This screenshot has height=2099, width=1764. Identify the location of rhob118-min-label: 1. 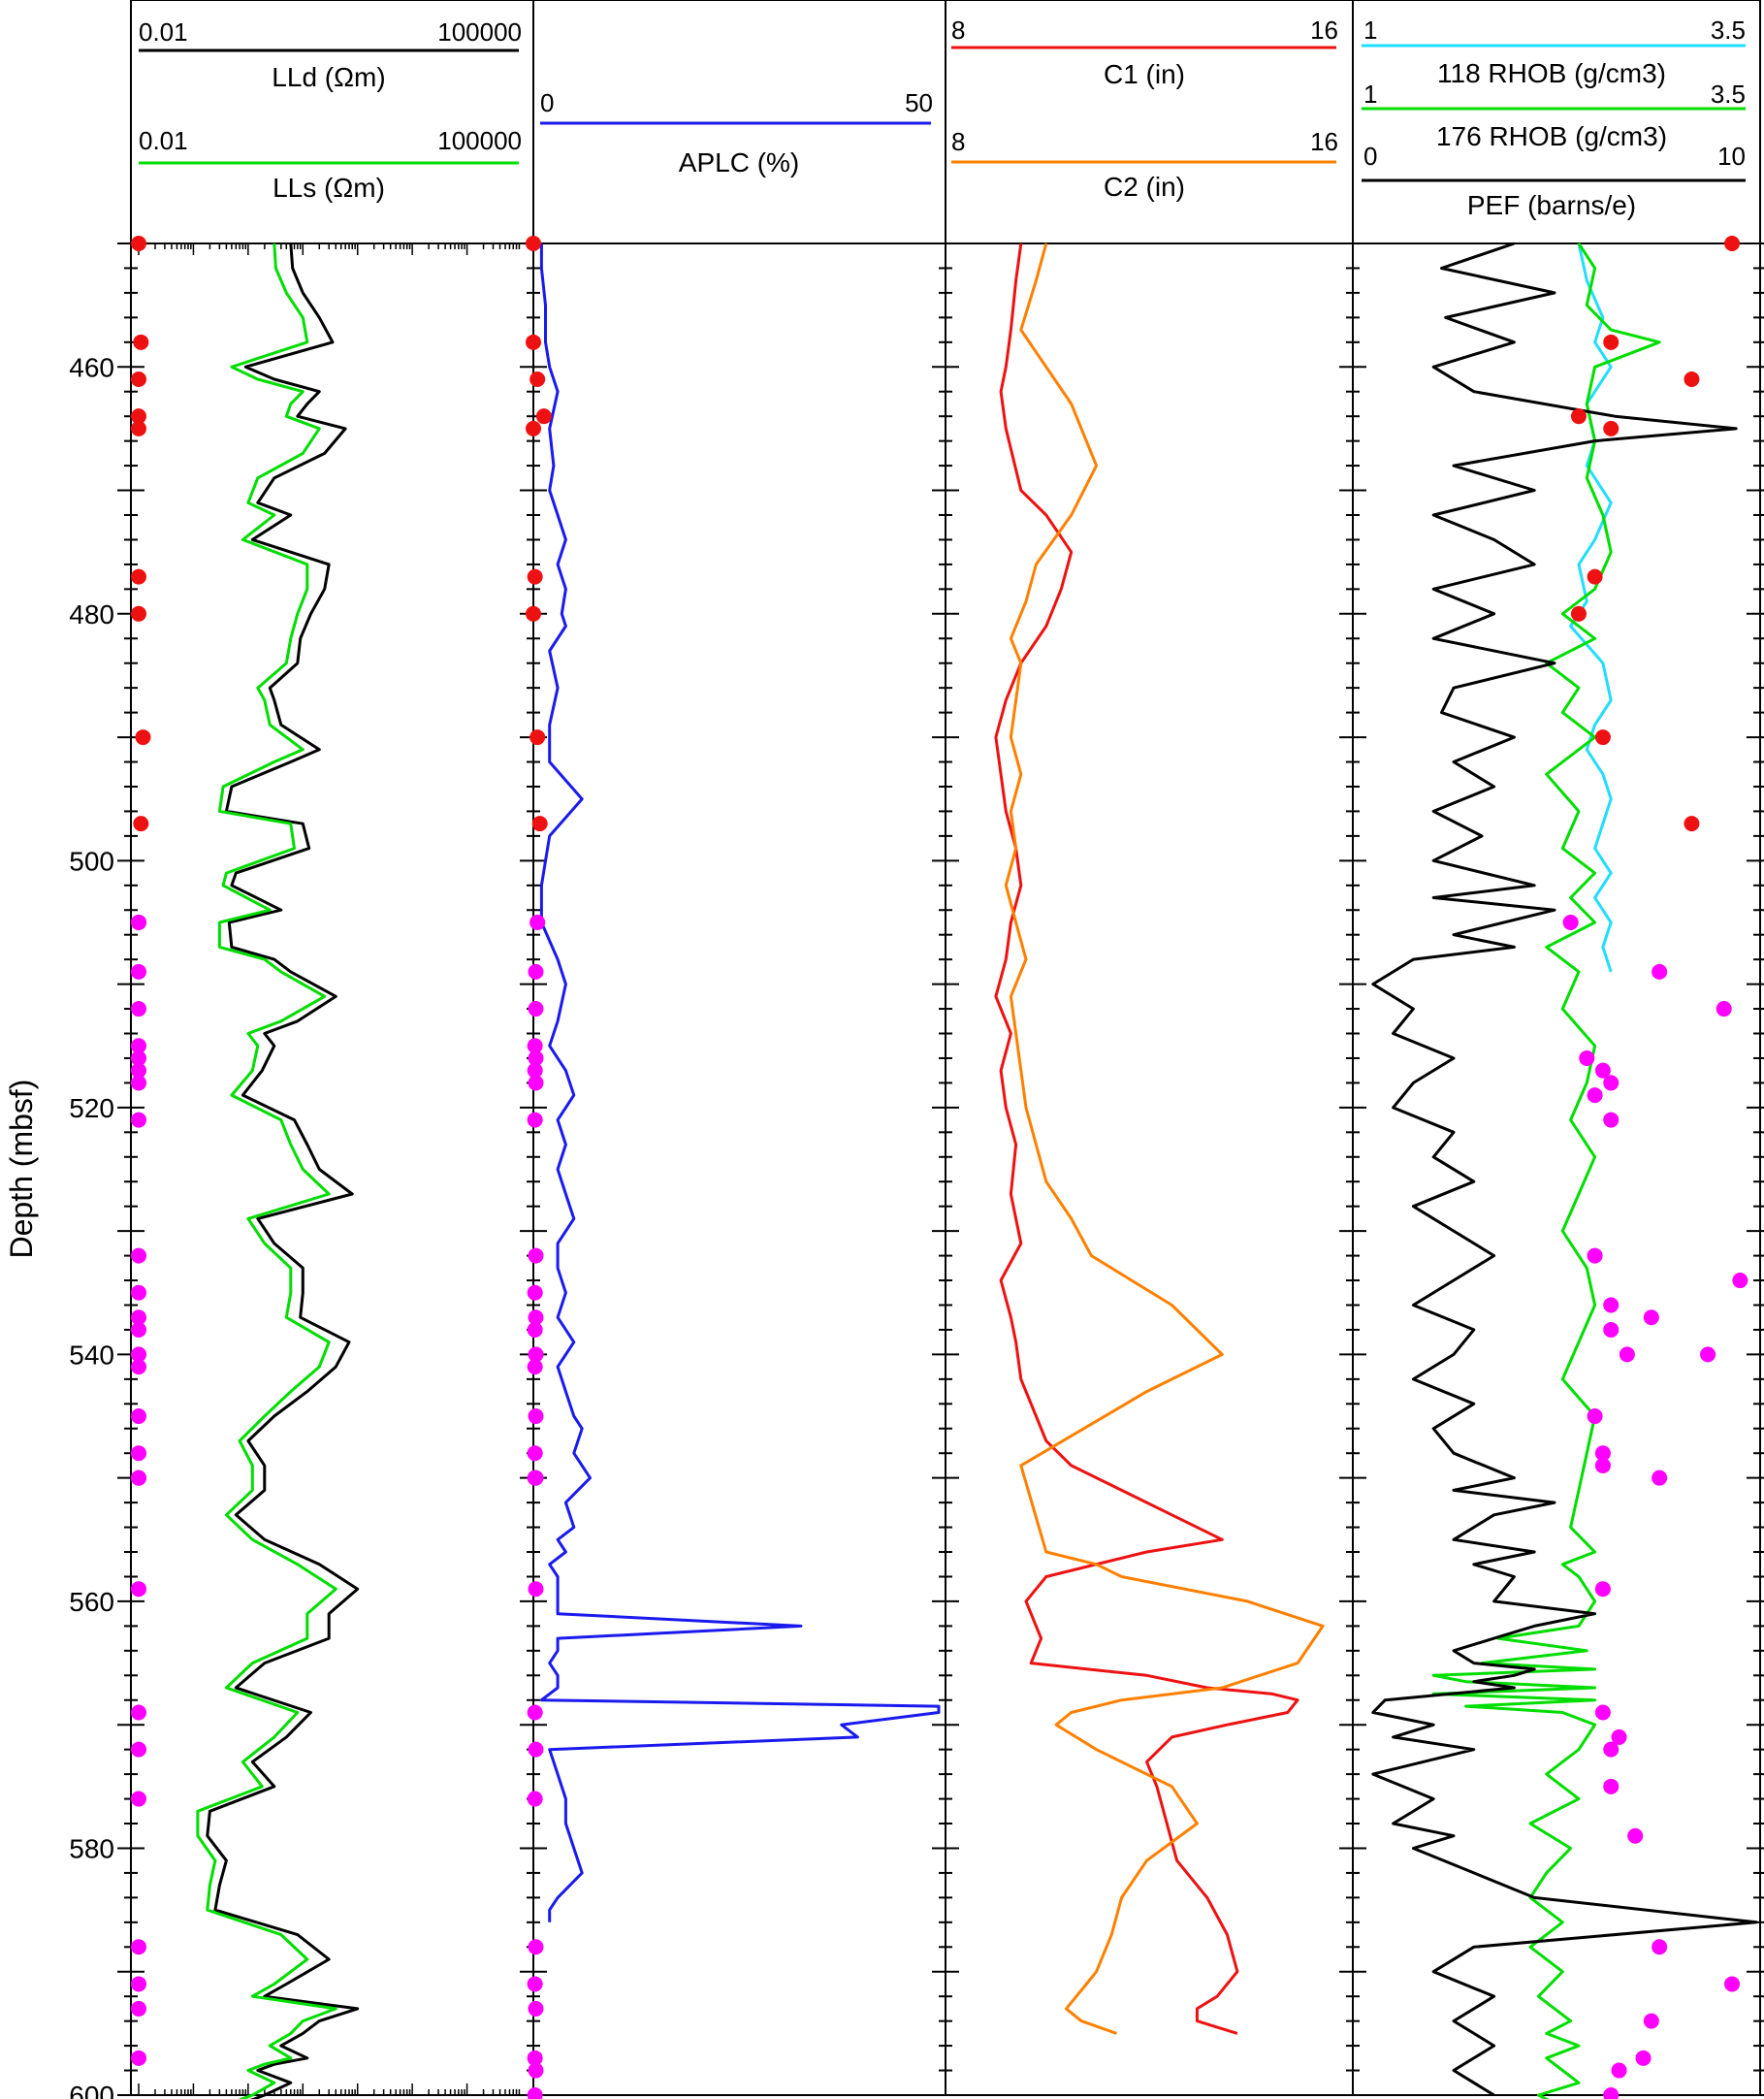
(1370, 30).